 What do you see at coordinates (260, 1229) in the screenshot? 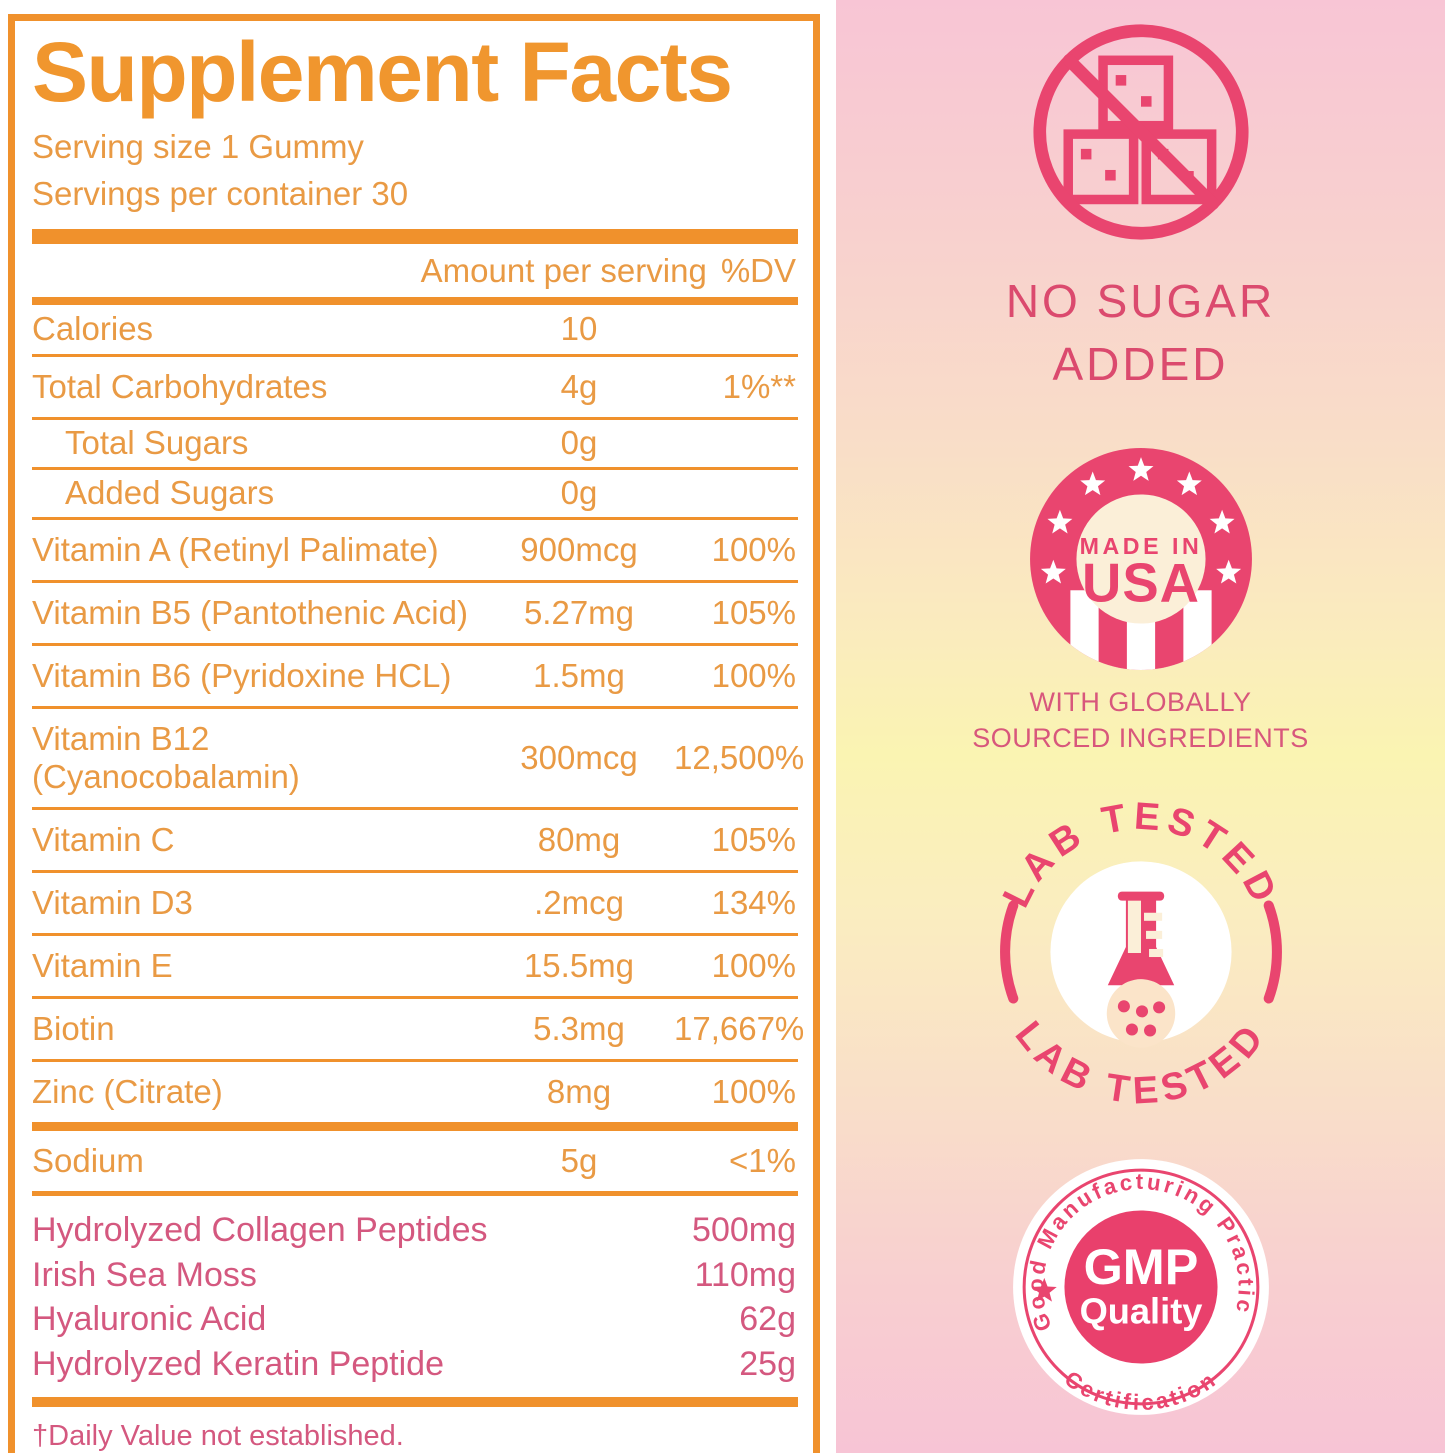
I see `ingredient-name: Hydrolyzed Collagen Peptides` at bounding box center [260, 1229].